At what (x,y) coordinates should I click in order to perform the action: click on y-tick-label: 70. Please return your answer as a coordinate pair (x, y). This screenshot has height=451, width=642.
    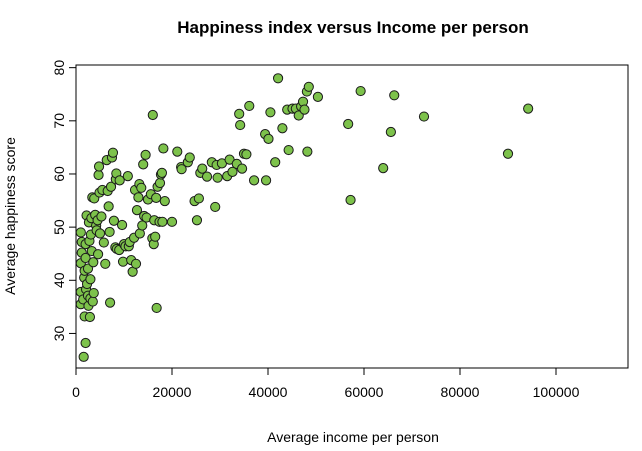
    Looking at the image, I should click on (59, 121).